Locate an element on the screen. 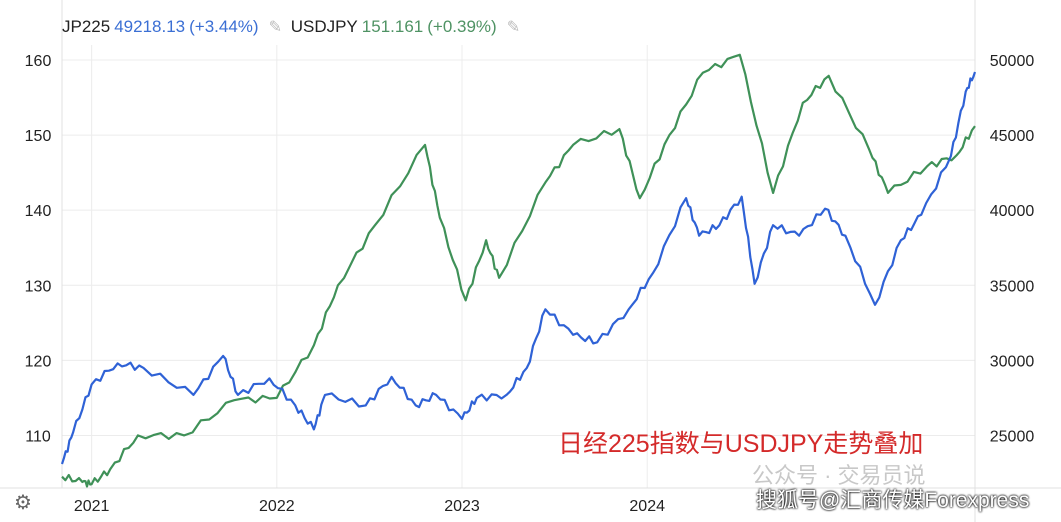 Image resolution: width=1061 pixels, height=522 pixels. right-tick-label: 30000 is located at coordinates (1012, 361).